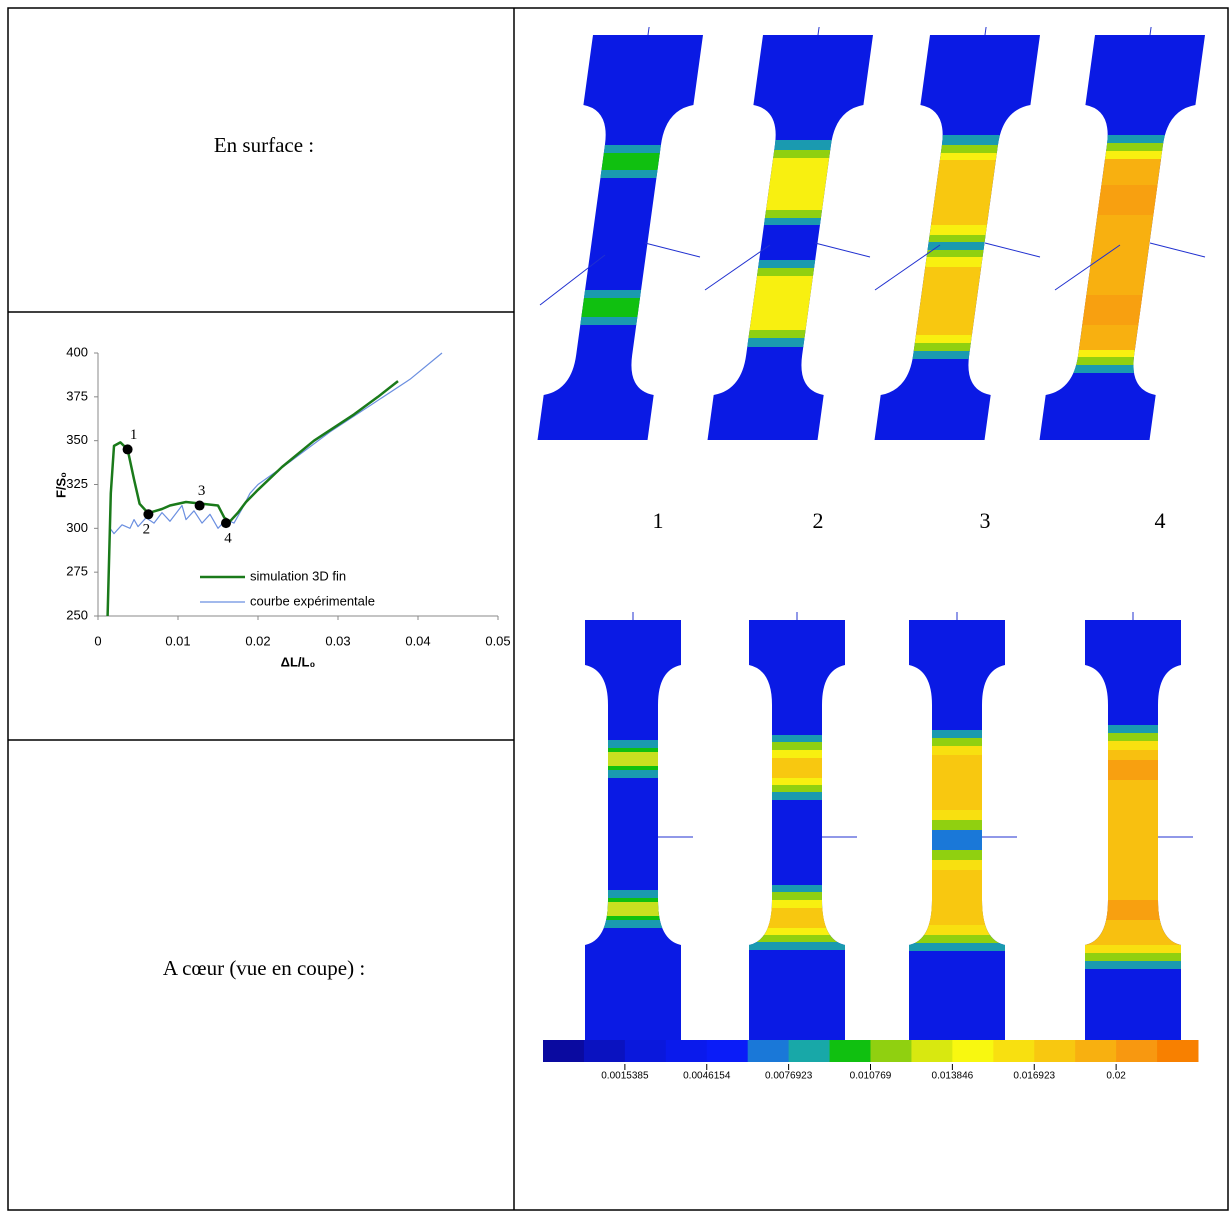 The height and width of the screenshot is (1211, 1229). I want to click on core-label: A cœur (vue en coupe) :, so click(264, 968).